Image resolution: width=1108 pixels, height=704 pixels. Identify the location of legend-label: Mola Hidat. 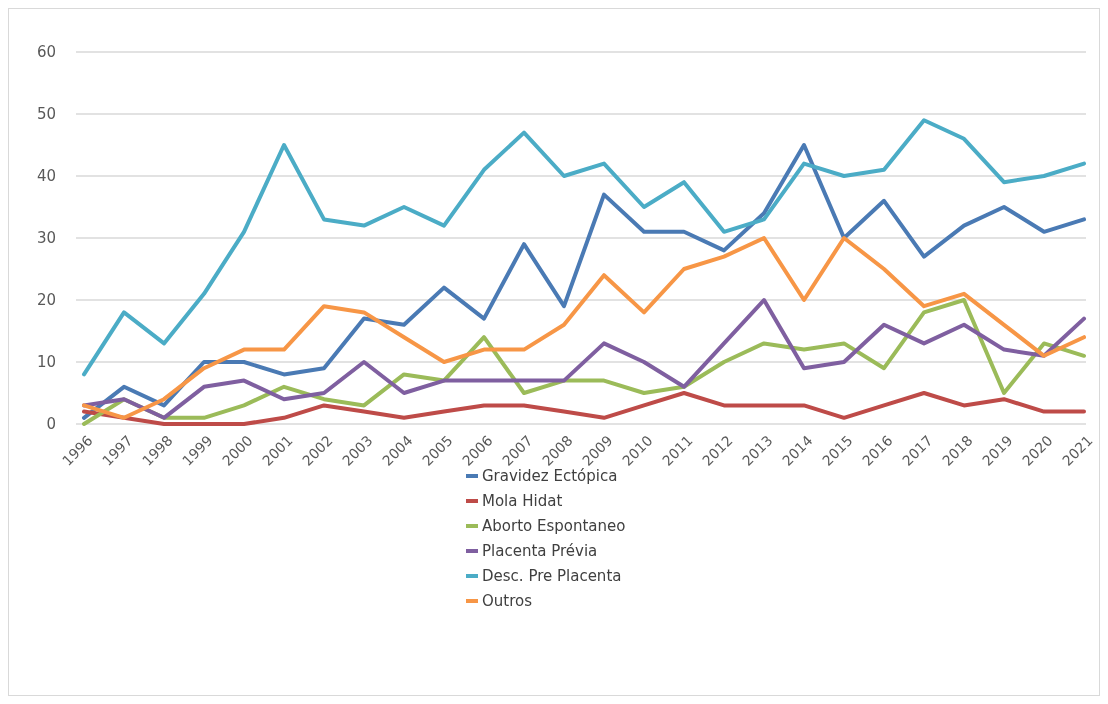
(522, 501).